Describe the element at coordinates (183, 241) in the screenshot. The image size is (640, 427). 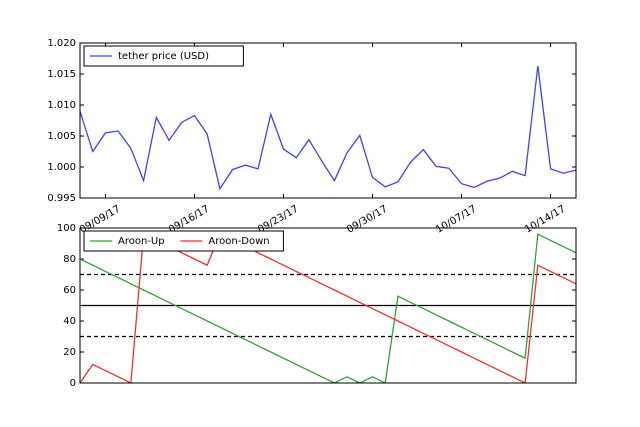
I see `legend: Aroon-Up Aroon-Down` at that location.